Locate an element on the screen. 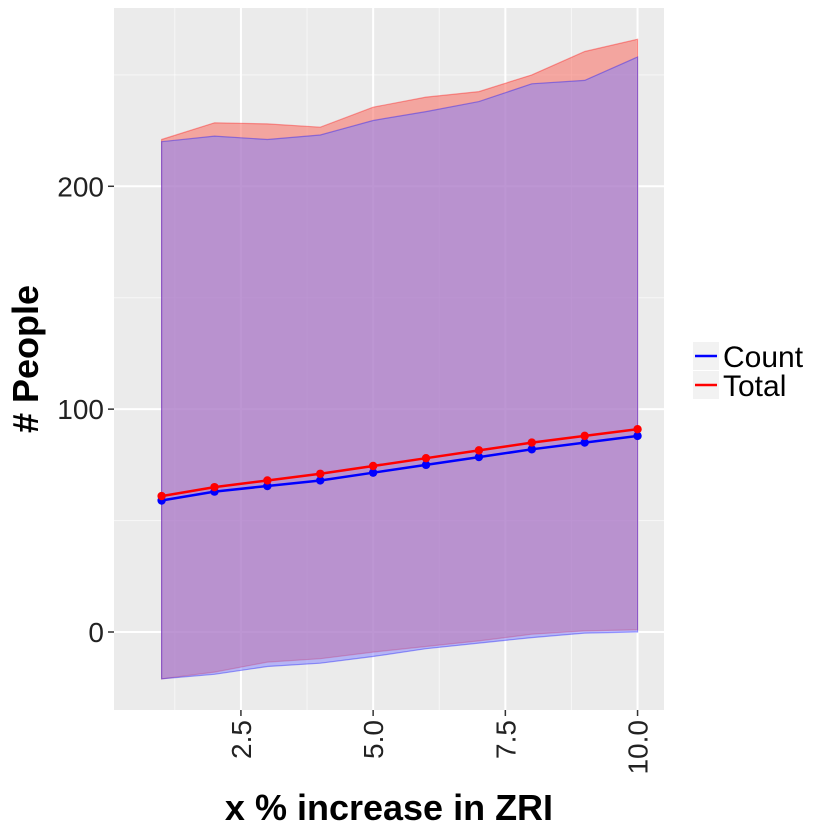  series-lines is located at coordinates (399, 464).